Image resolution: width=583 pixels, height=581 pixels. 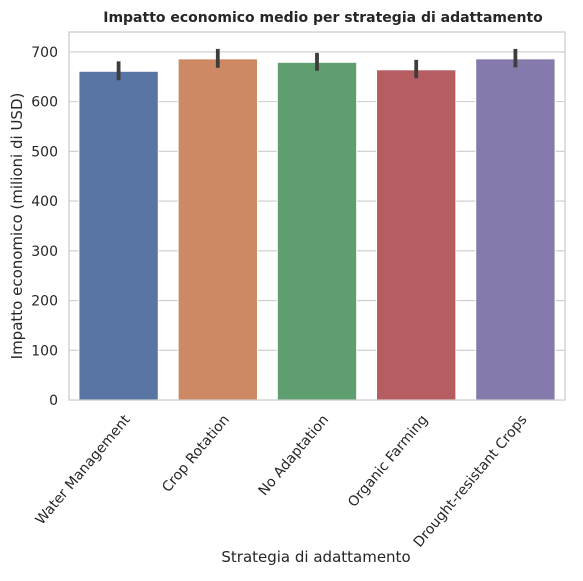 I want to click on y-tick-label: 300, so click(x=44, y=252).